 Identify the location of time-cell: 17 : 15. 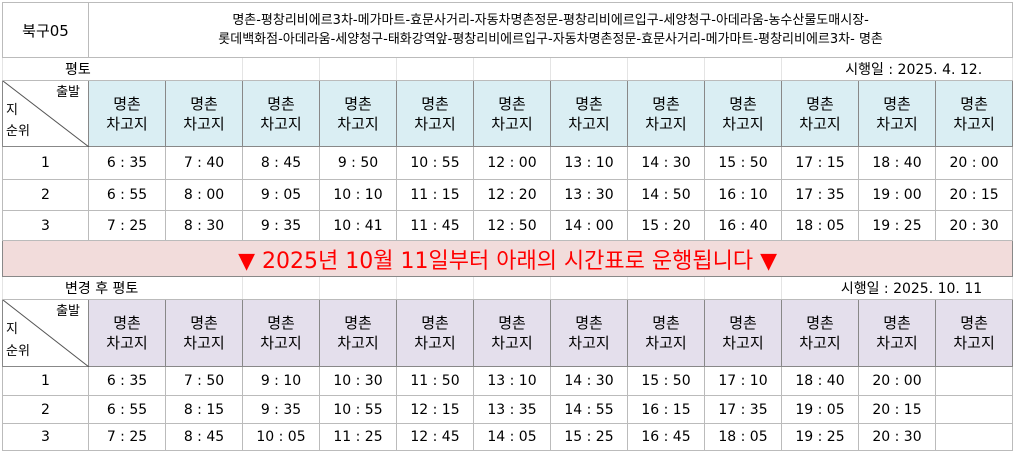
(820, 163).